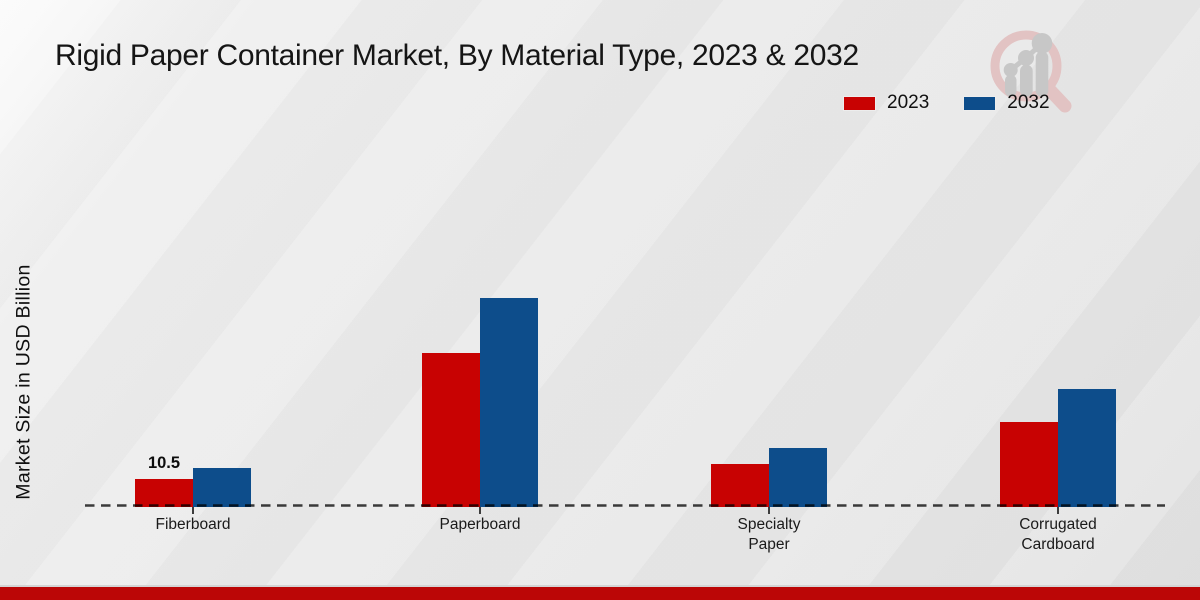 The image size is (1200, 600). Describe the element at coordinates (740, 485) in the screenshot. I see `bar-2023-specialty-paper` at that location.